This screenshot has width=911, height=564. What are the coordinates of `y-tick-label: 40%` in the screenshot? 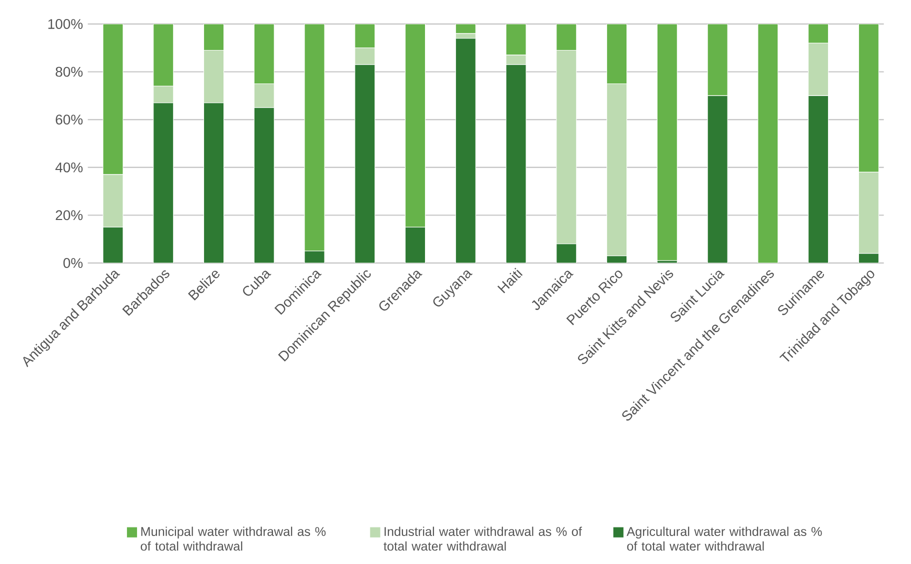 It's located at (69, 167).